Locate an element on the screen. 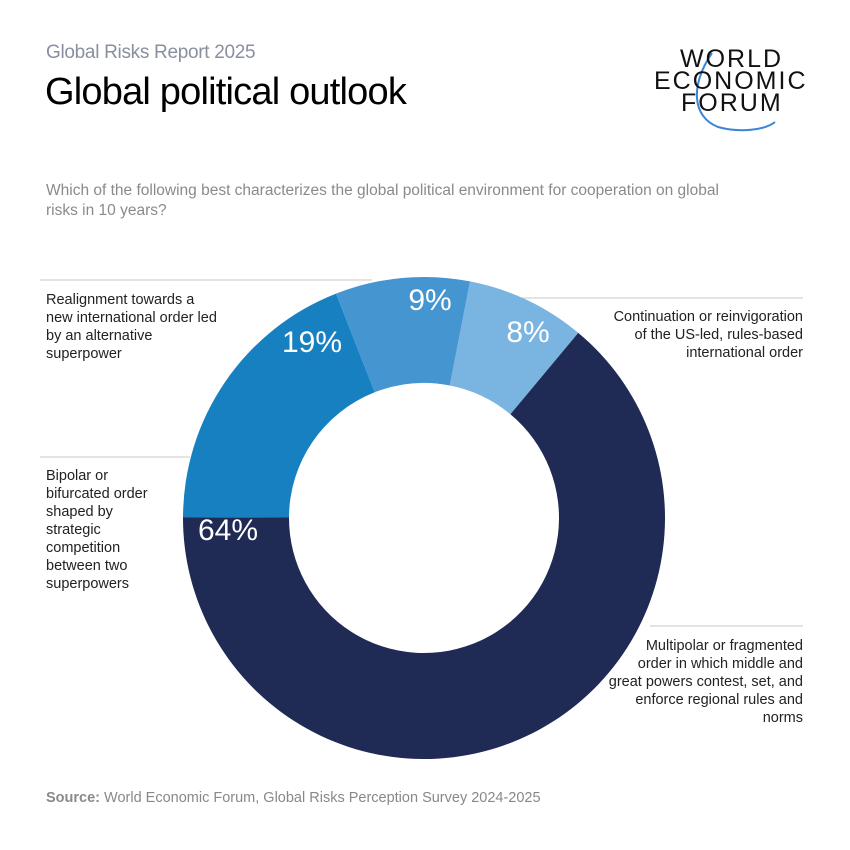 The image size is (850, 850). wef-logo: WORLD ECONOMIC FORUM is located at coordinates (730, 90).